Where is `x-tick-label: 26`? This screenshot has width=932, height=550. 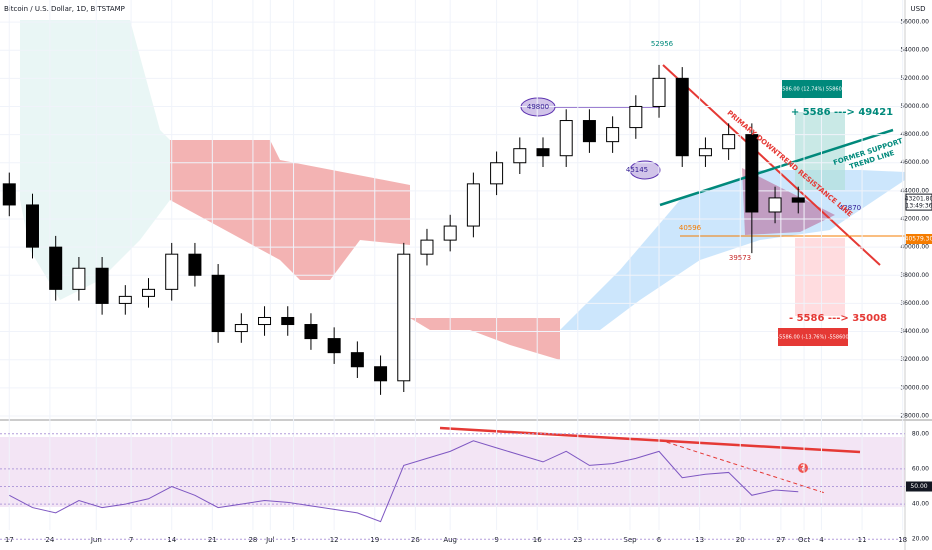
x-tick-label: 26 is located at coordinates (415, 540).